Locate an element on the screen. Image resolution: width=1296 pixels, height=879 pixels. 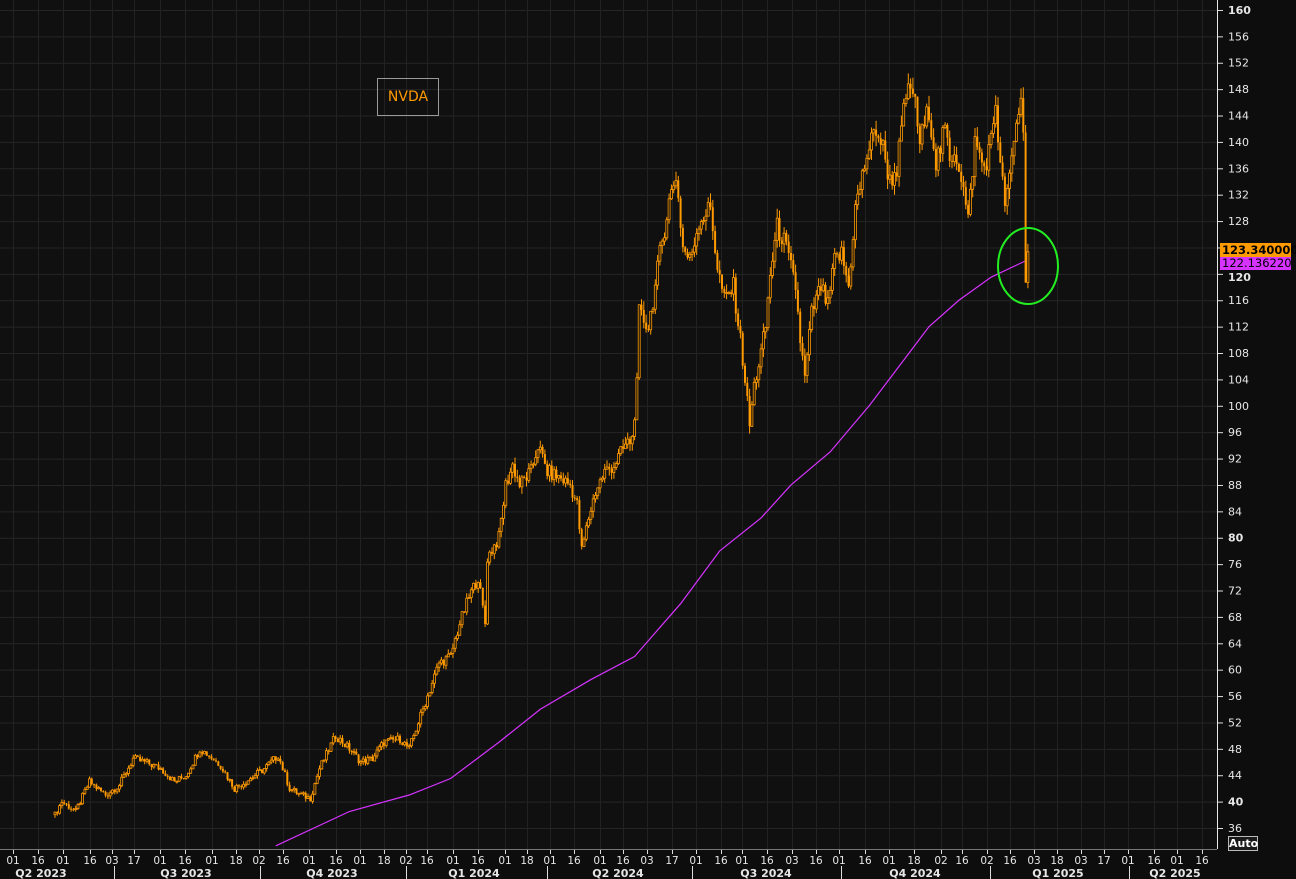
ticker-label: NVDA is located at coordinates (408, 97).